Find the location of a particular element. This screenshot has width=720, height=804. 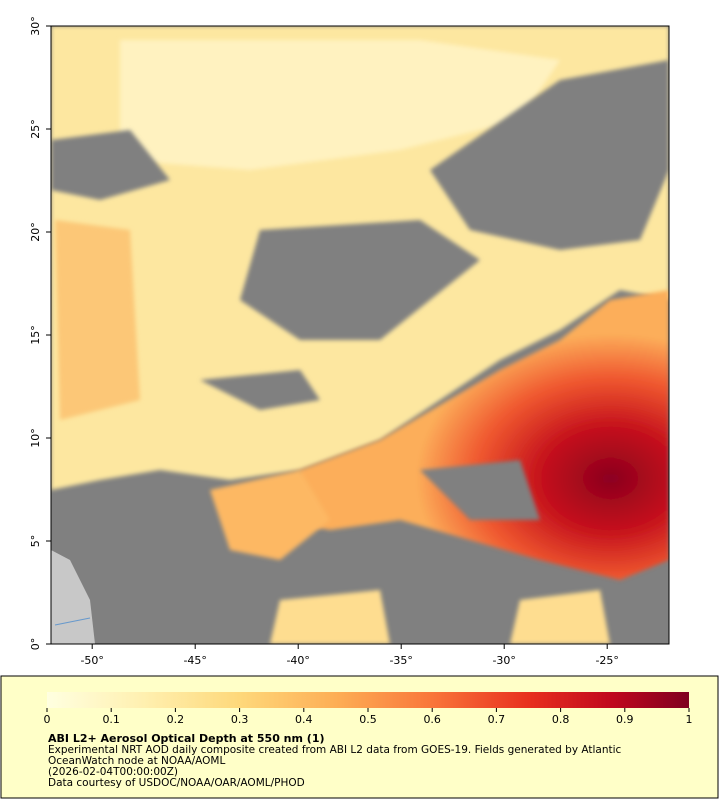

x-tick-label: -25° is located at coordinates (606, 660).